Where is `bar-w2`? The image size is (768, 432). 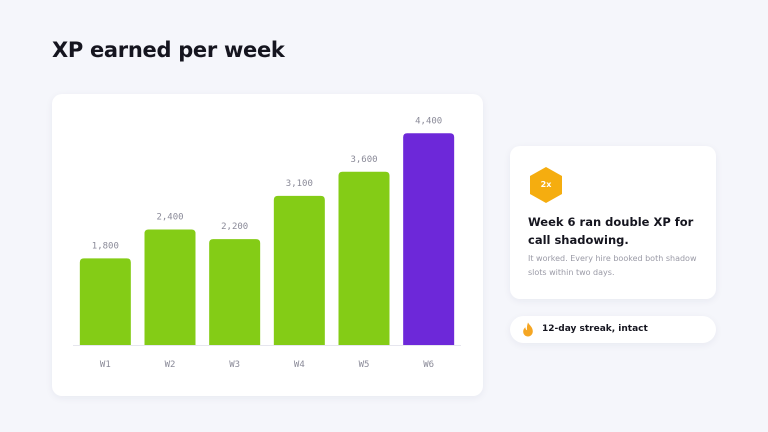
bar-w2 is located at coordinates (170, 287).